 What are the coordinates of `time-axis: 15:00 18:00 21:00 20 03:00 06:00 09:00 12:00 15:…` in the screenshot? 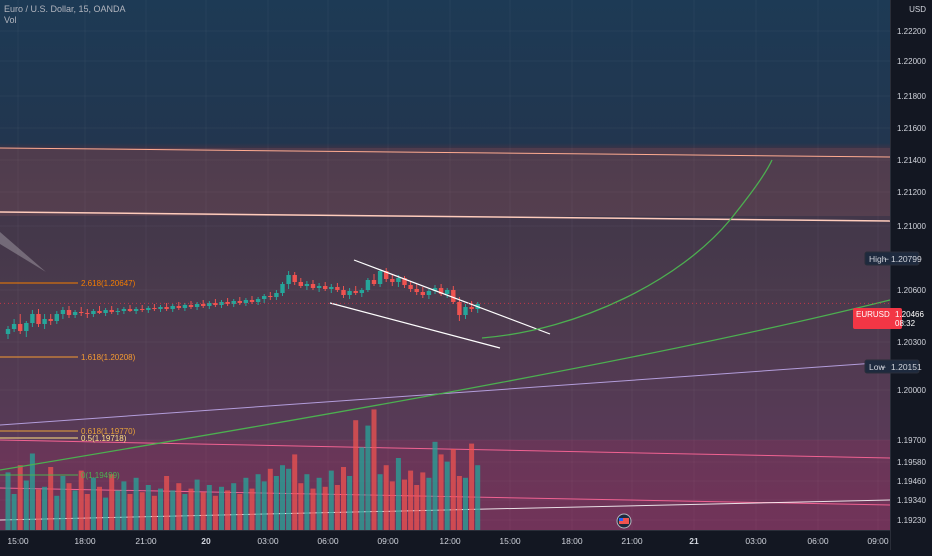 It's located at (445, 540).